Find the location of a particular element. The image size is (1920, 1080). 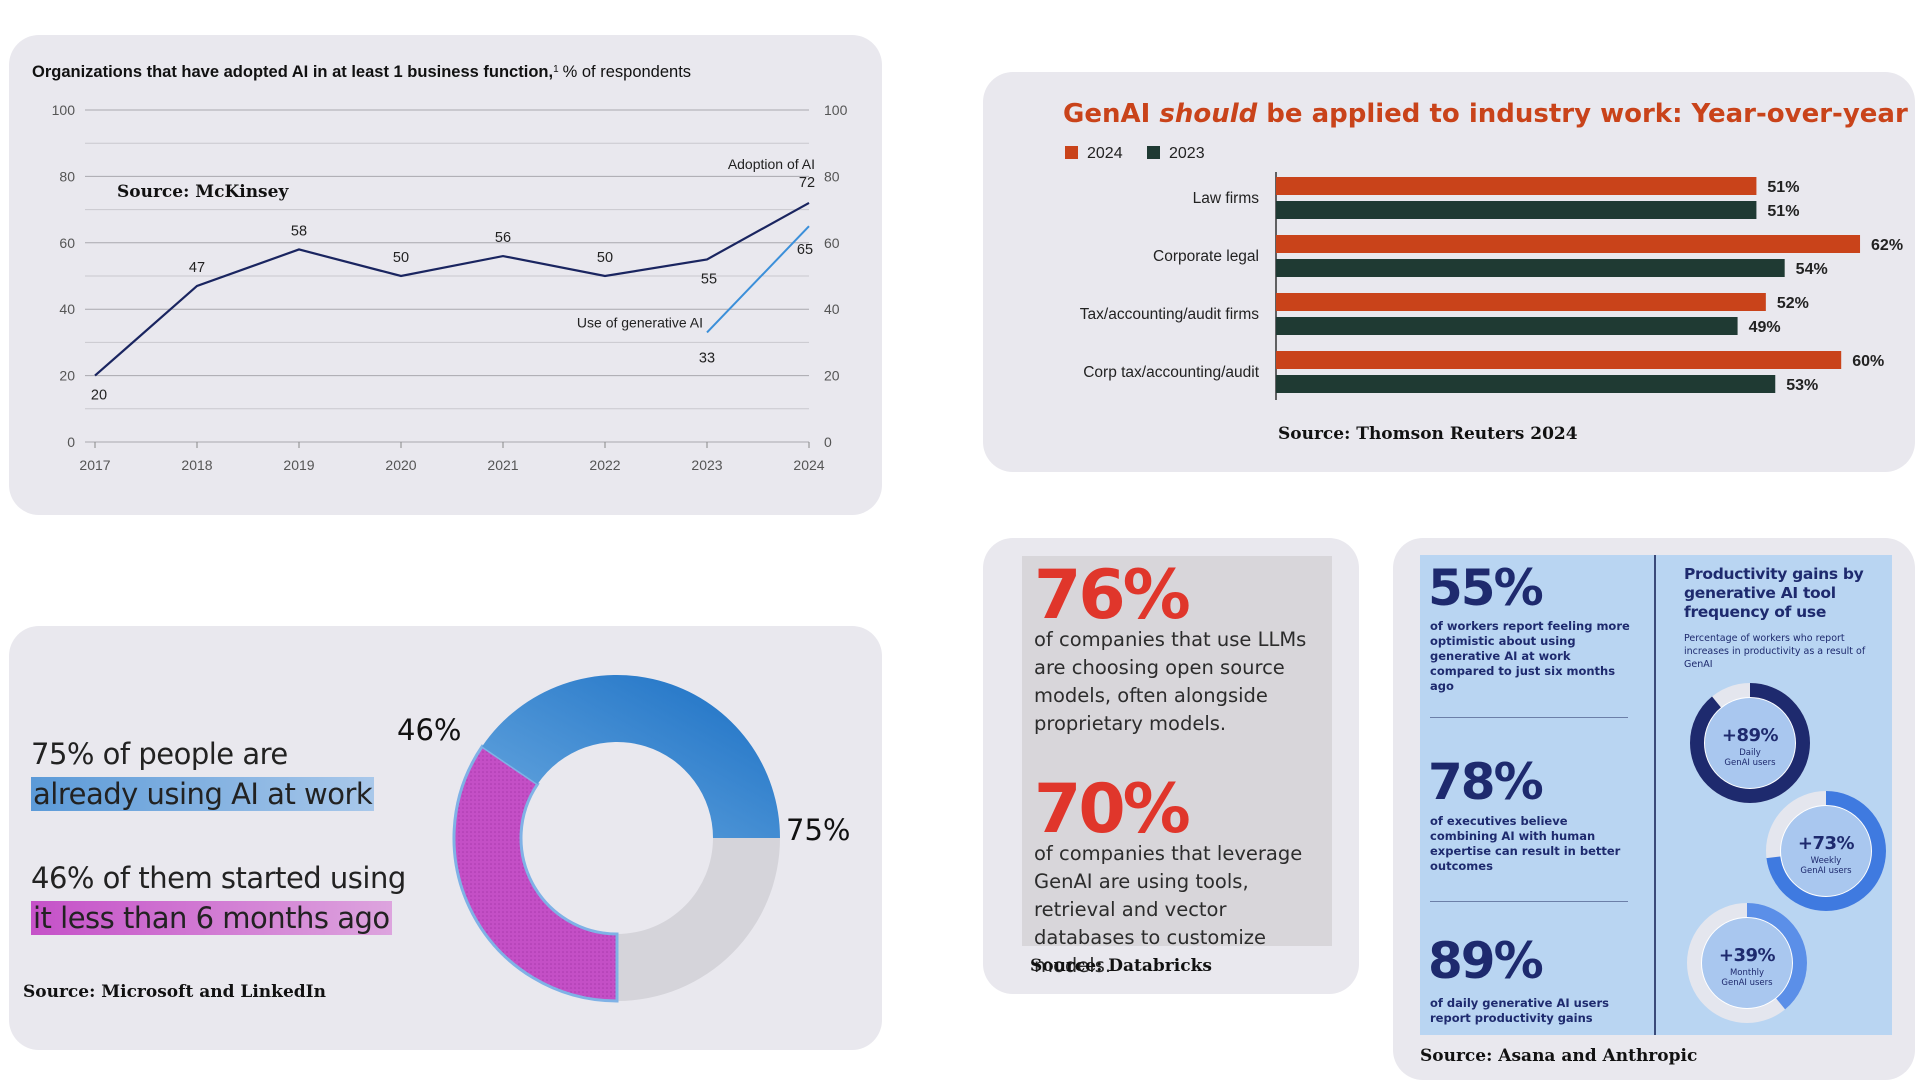

data-label: 65 is located at coordinates (805, 250).